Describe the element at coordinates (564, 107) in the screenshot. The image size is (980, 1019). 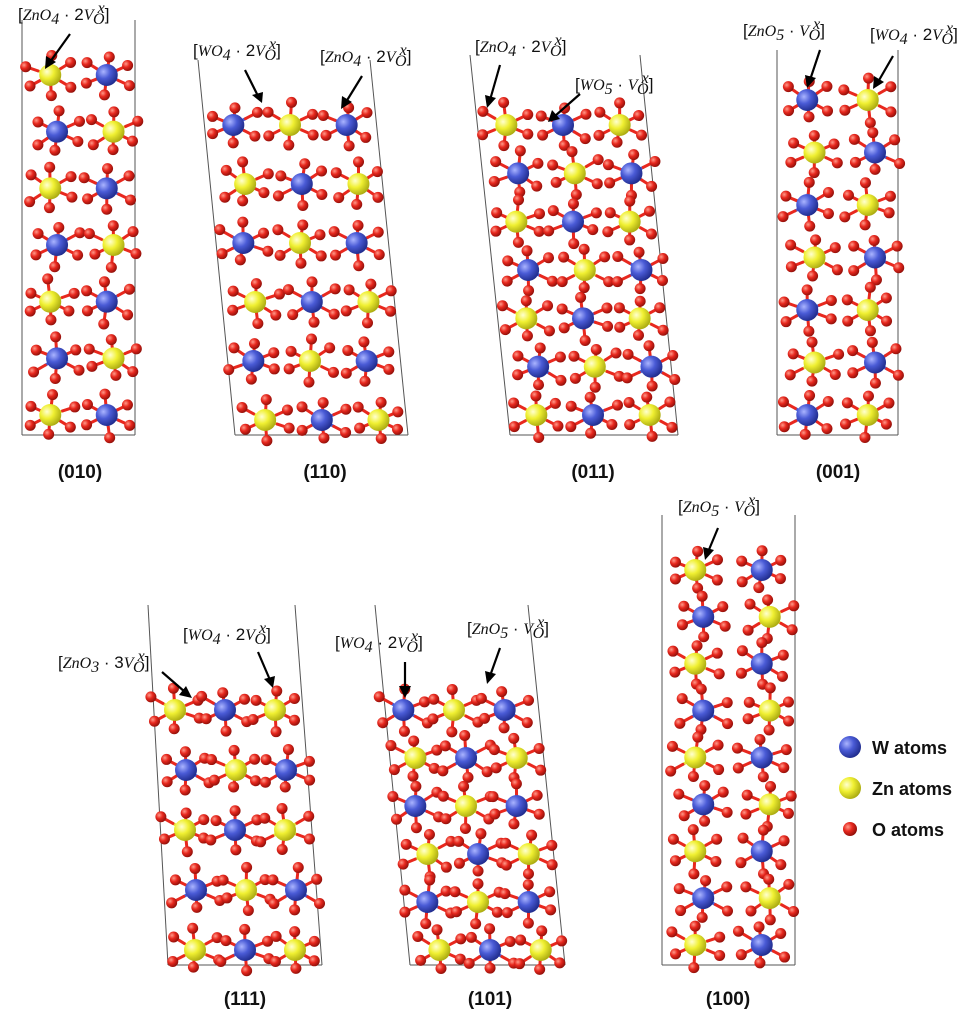
I see `arrow-011-b` at that location.